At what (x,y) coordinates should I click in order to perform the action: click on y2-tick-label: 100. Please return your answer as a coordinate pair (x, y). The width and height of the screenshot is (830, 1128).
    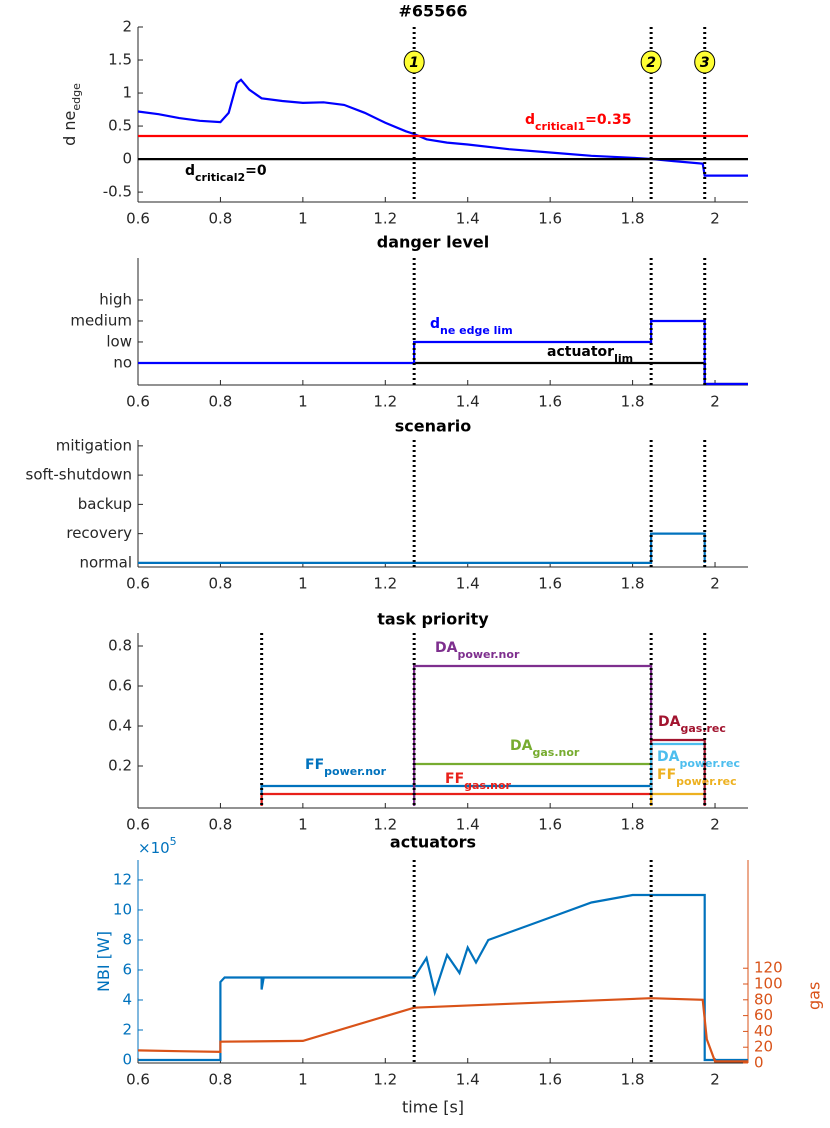
    Looking at the image, I should click on (768, 984).